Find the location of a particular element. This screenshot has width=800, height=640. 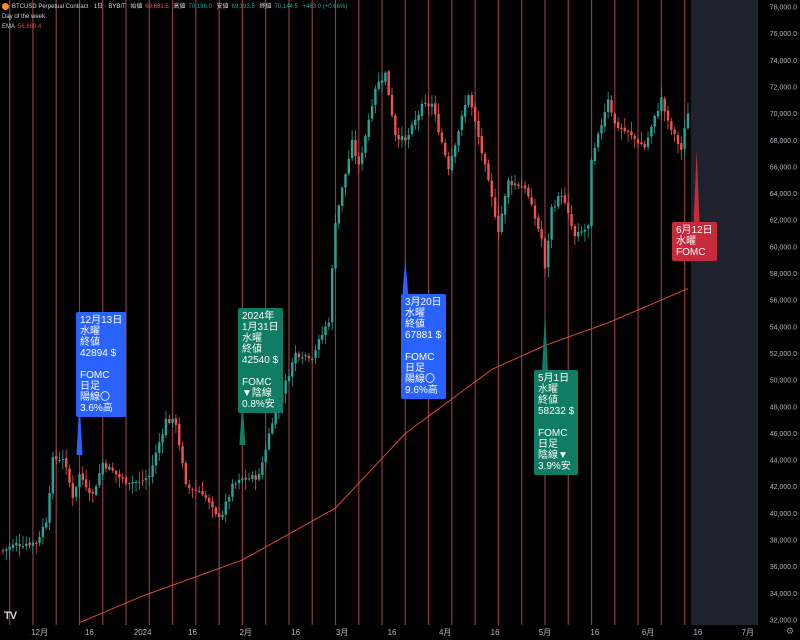

price-tick-label: 46,000.0 is located at coordinates (783, 434).